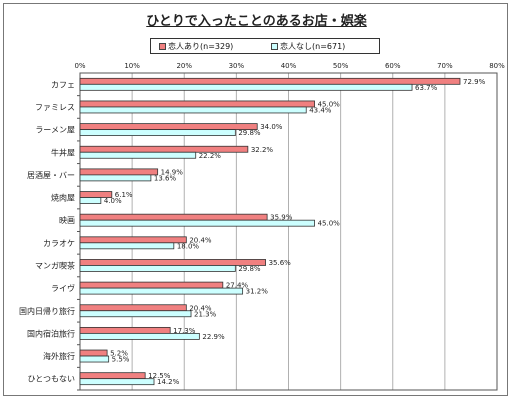  What do you see at coordinates (51, 379) in the screenshot?
I see `category-label: ひとつもない` at bounding box center [51, 379].